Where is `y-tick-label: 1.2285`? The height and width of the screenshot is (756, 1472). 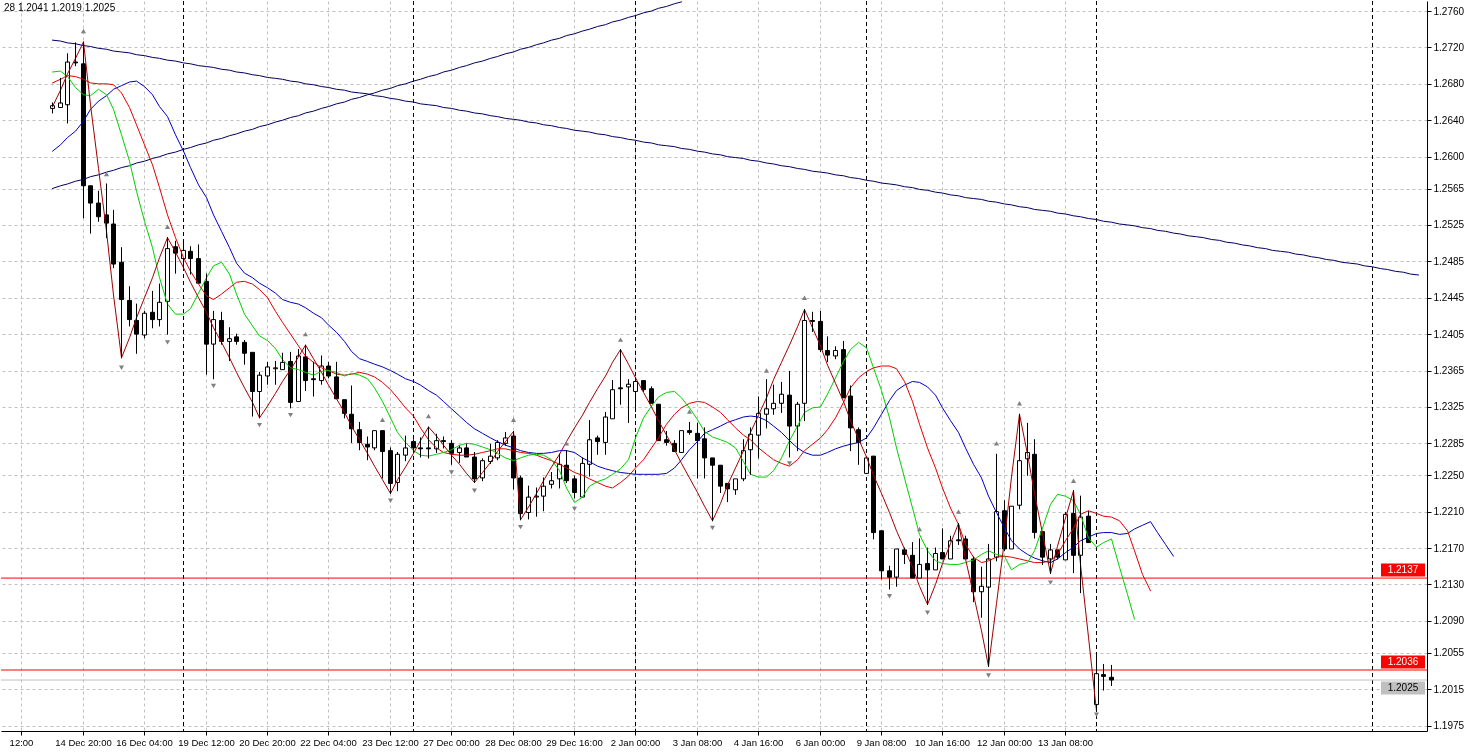
y-tick-label: 1.2285 is located at coordinates (1449, 443).